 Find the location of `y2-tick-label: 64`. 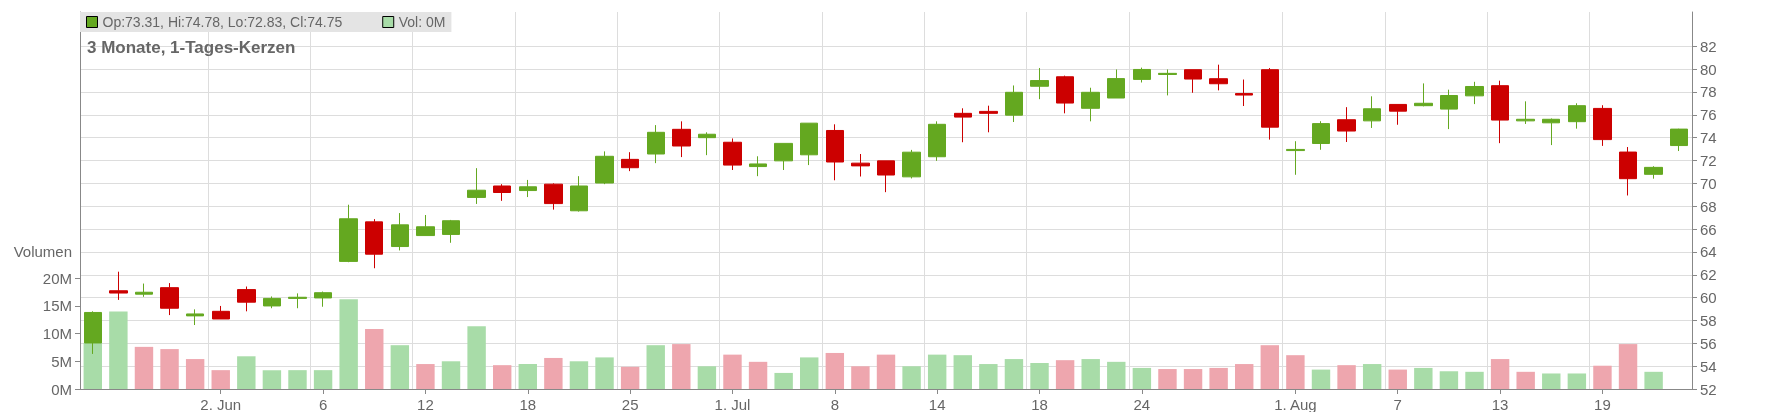

y2-tick-label: 64 is located at coordinates (1708, 252).